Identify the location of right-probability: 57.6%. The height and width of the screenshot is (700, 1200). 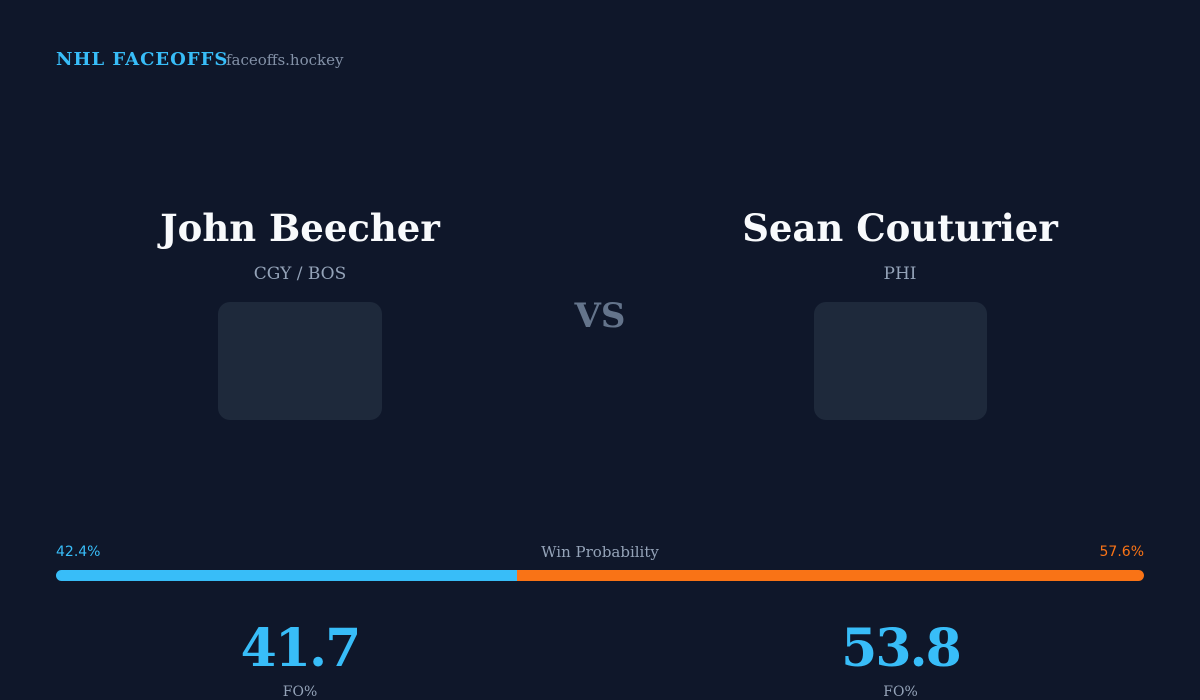
(1121, 552).